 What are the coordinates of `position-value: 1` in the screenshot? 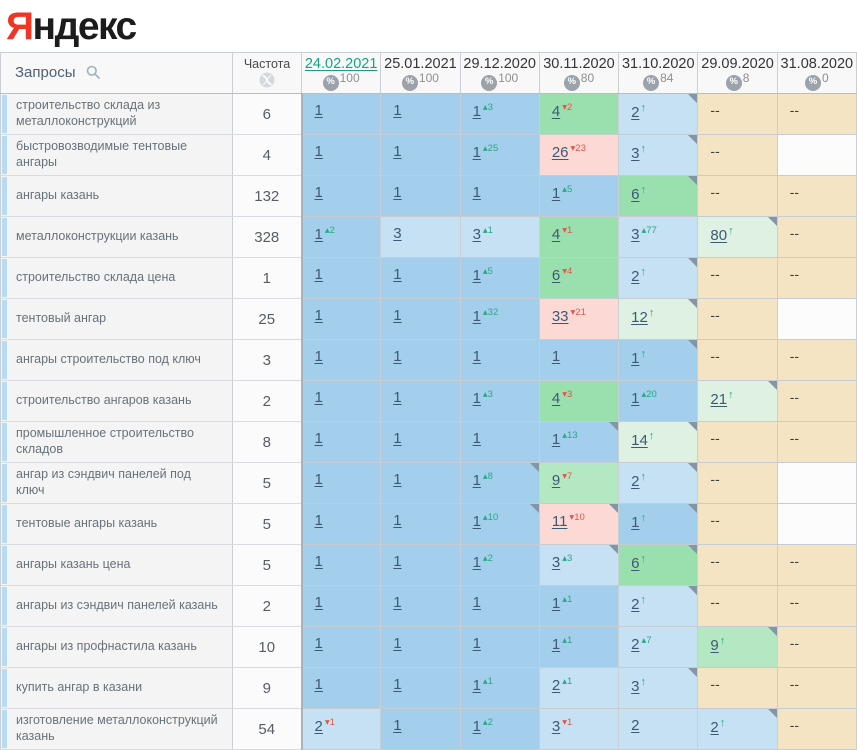 It's located at (318, 192).